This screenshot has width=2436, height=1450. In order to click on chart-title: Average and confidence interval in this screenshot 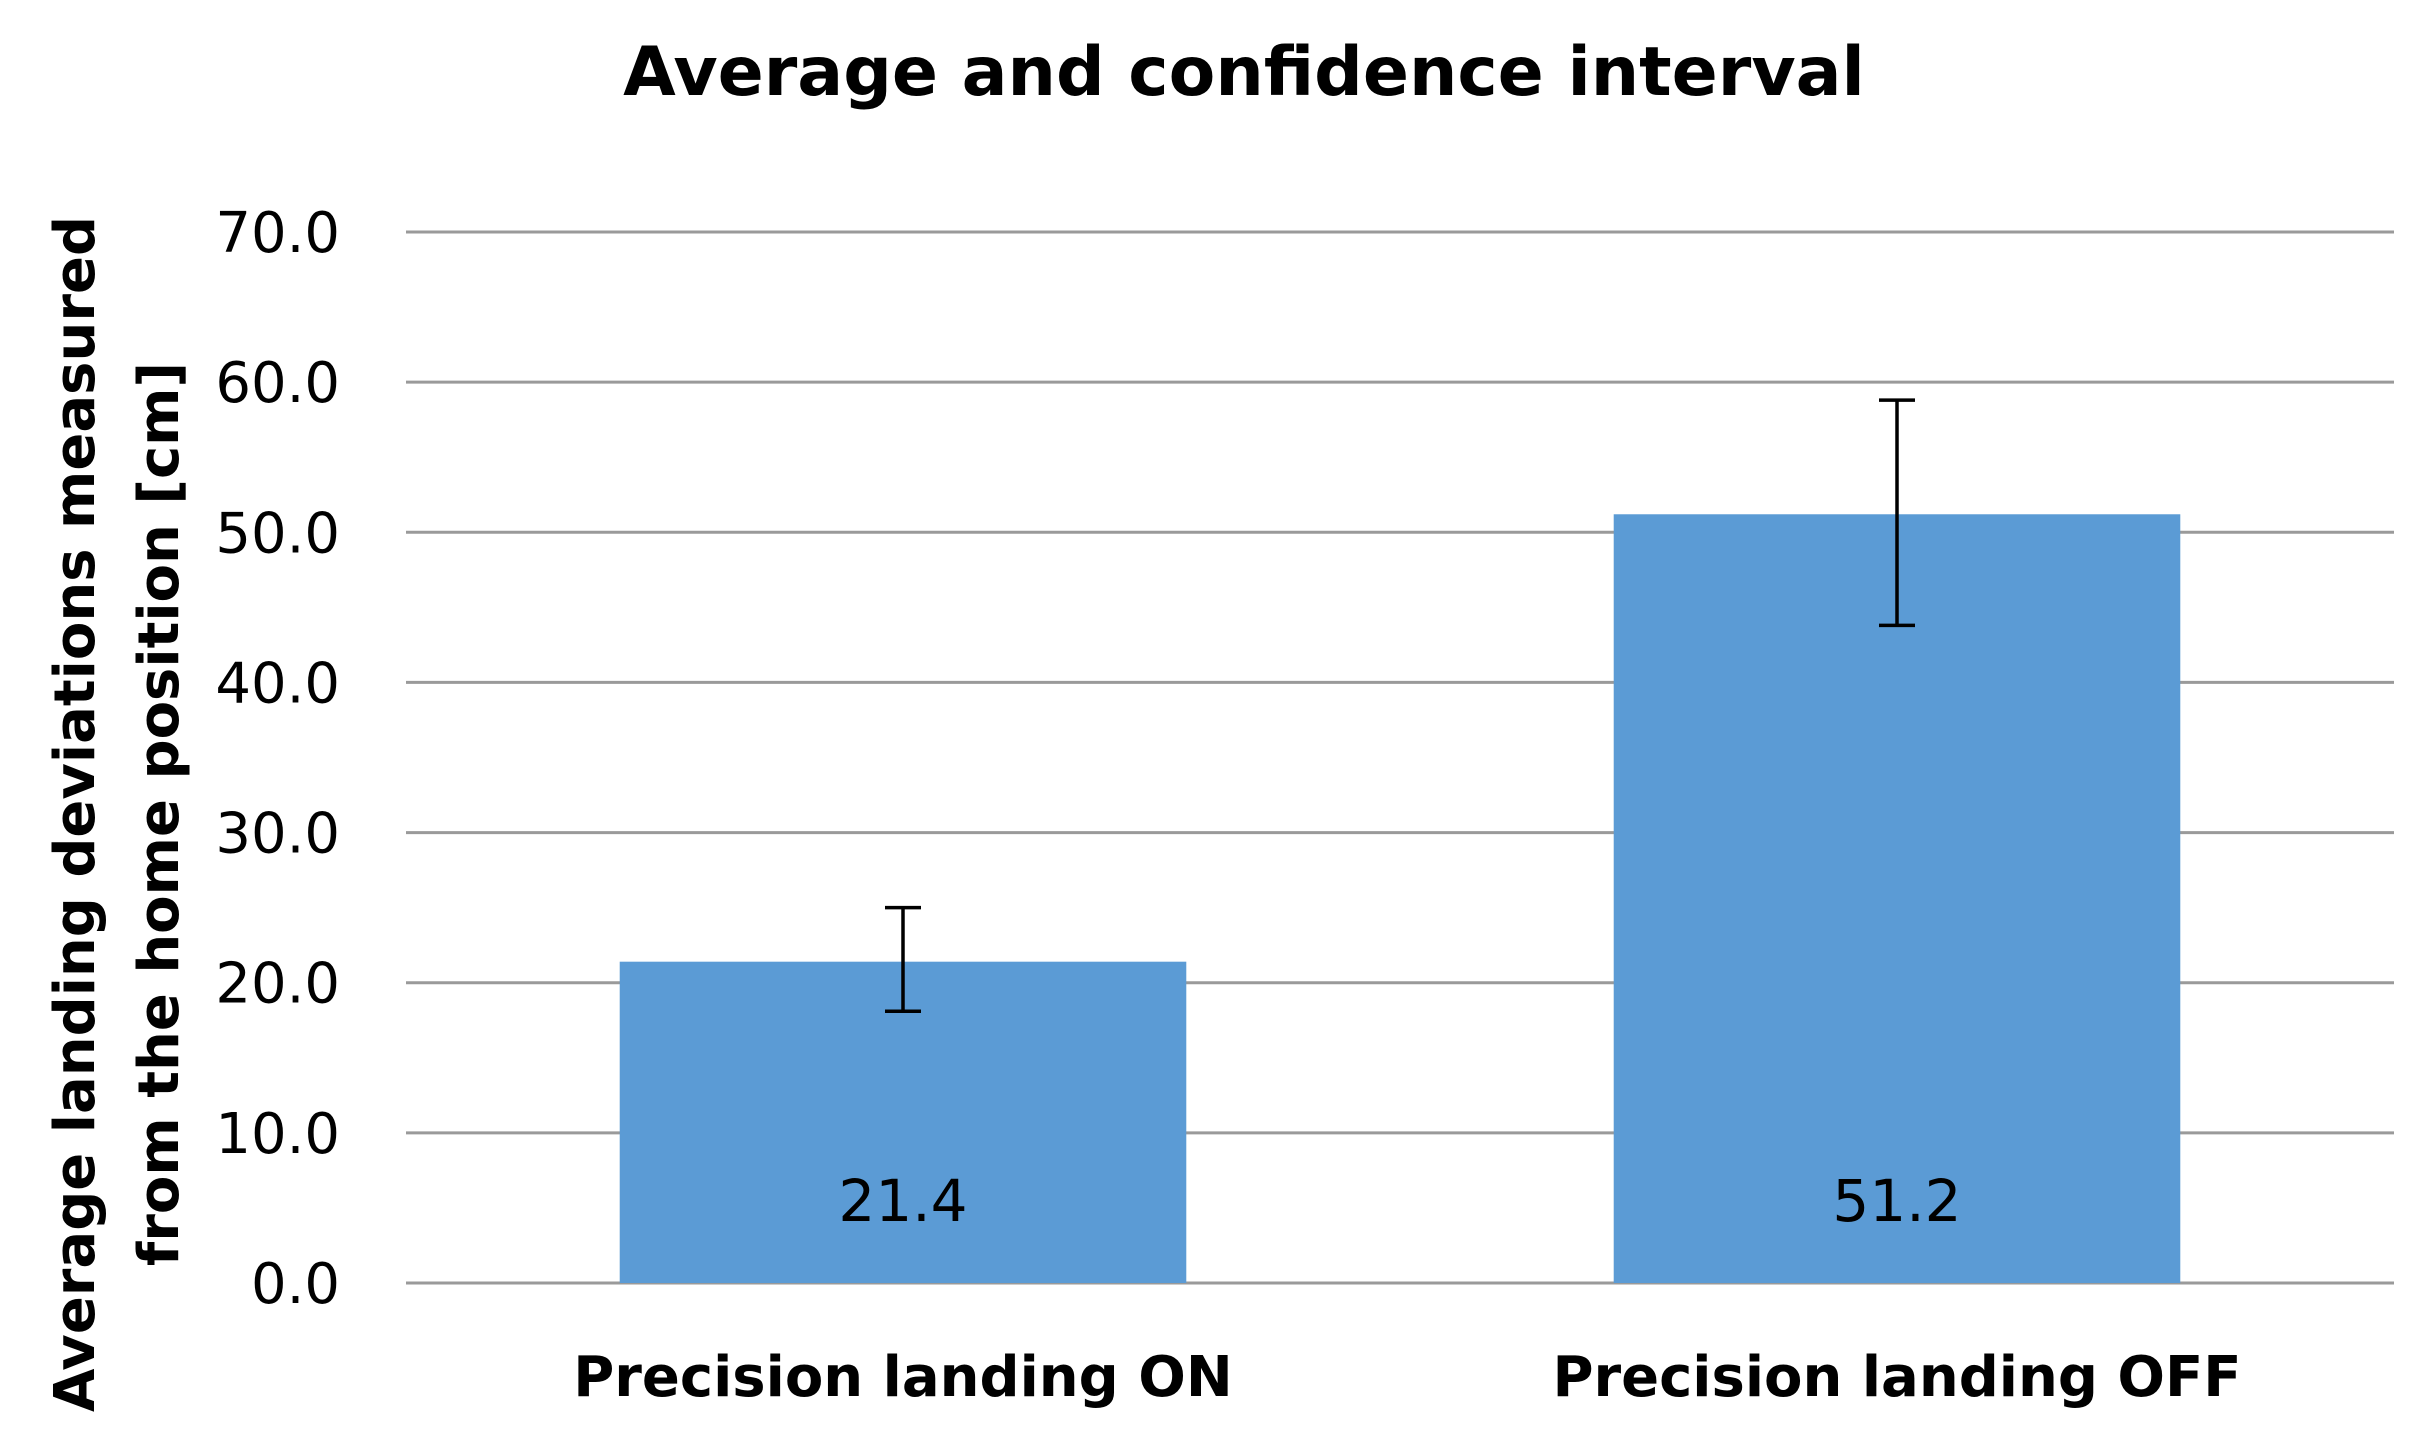, I will do `click(1244, 72)`.